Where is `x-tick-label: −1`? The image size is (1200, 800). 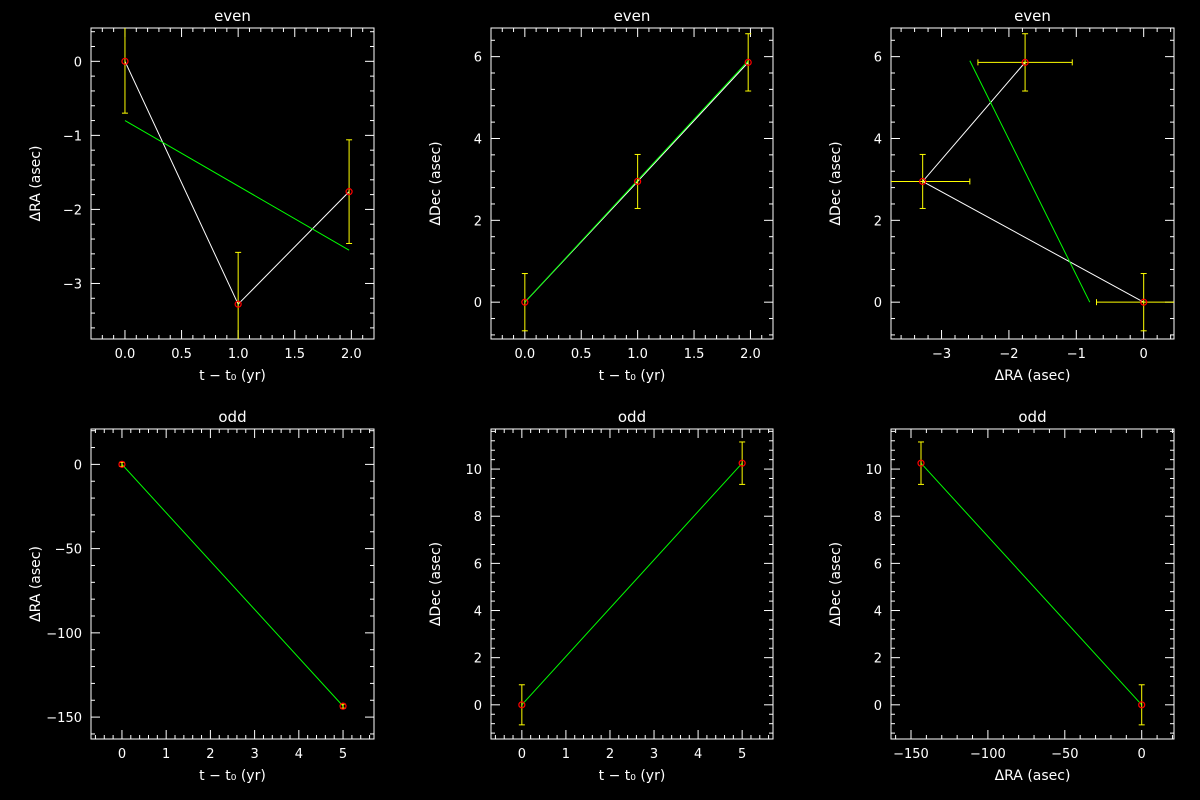
x-tick-label: −1 is located at coordinates (1076, 354).